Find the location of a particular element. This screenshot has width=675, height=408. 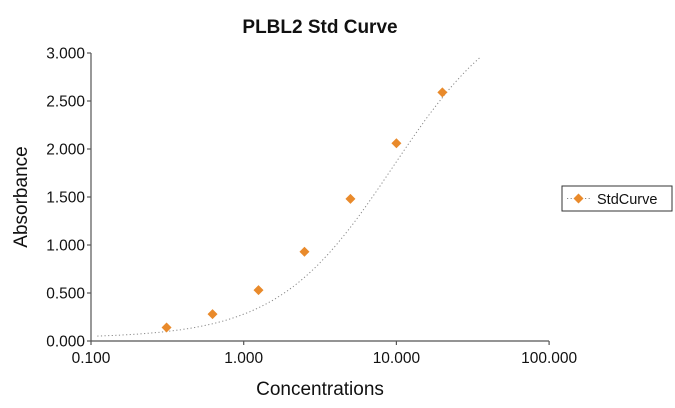

legend-diamond-icon is located at coordinates (578, 198).